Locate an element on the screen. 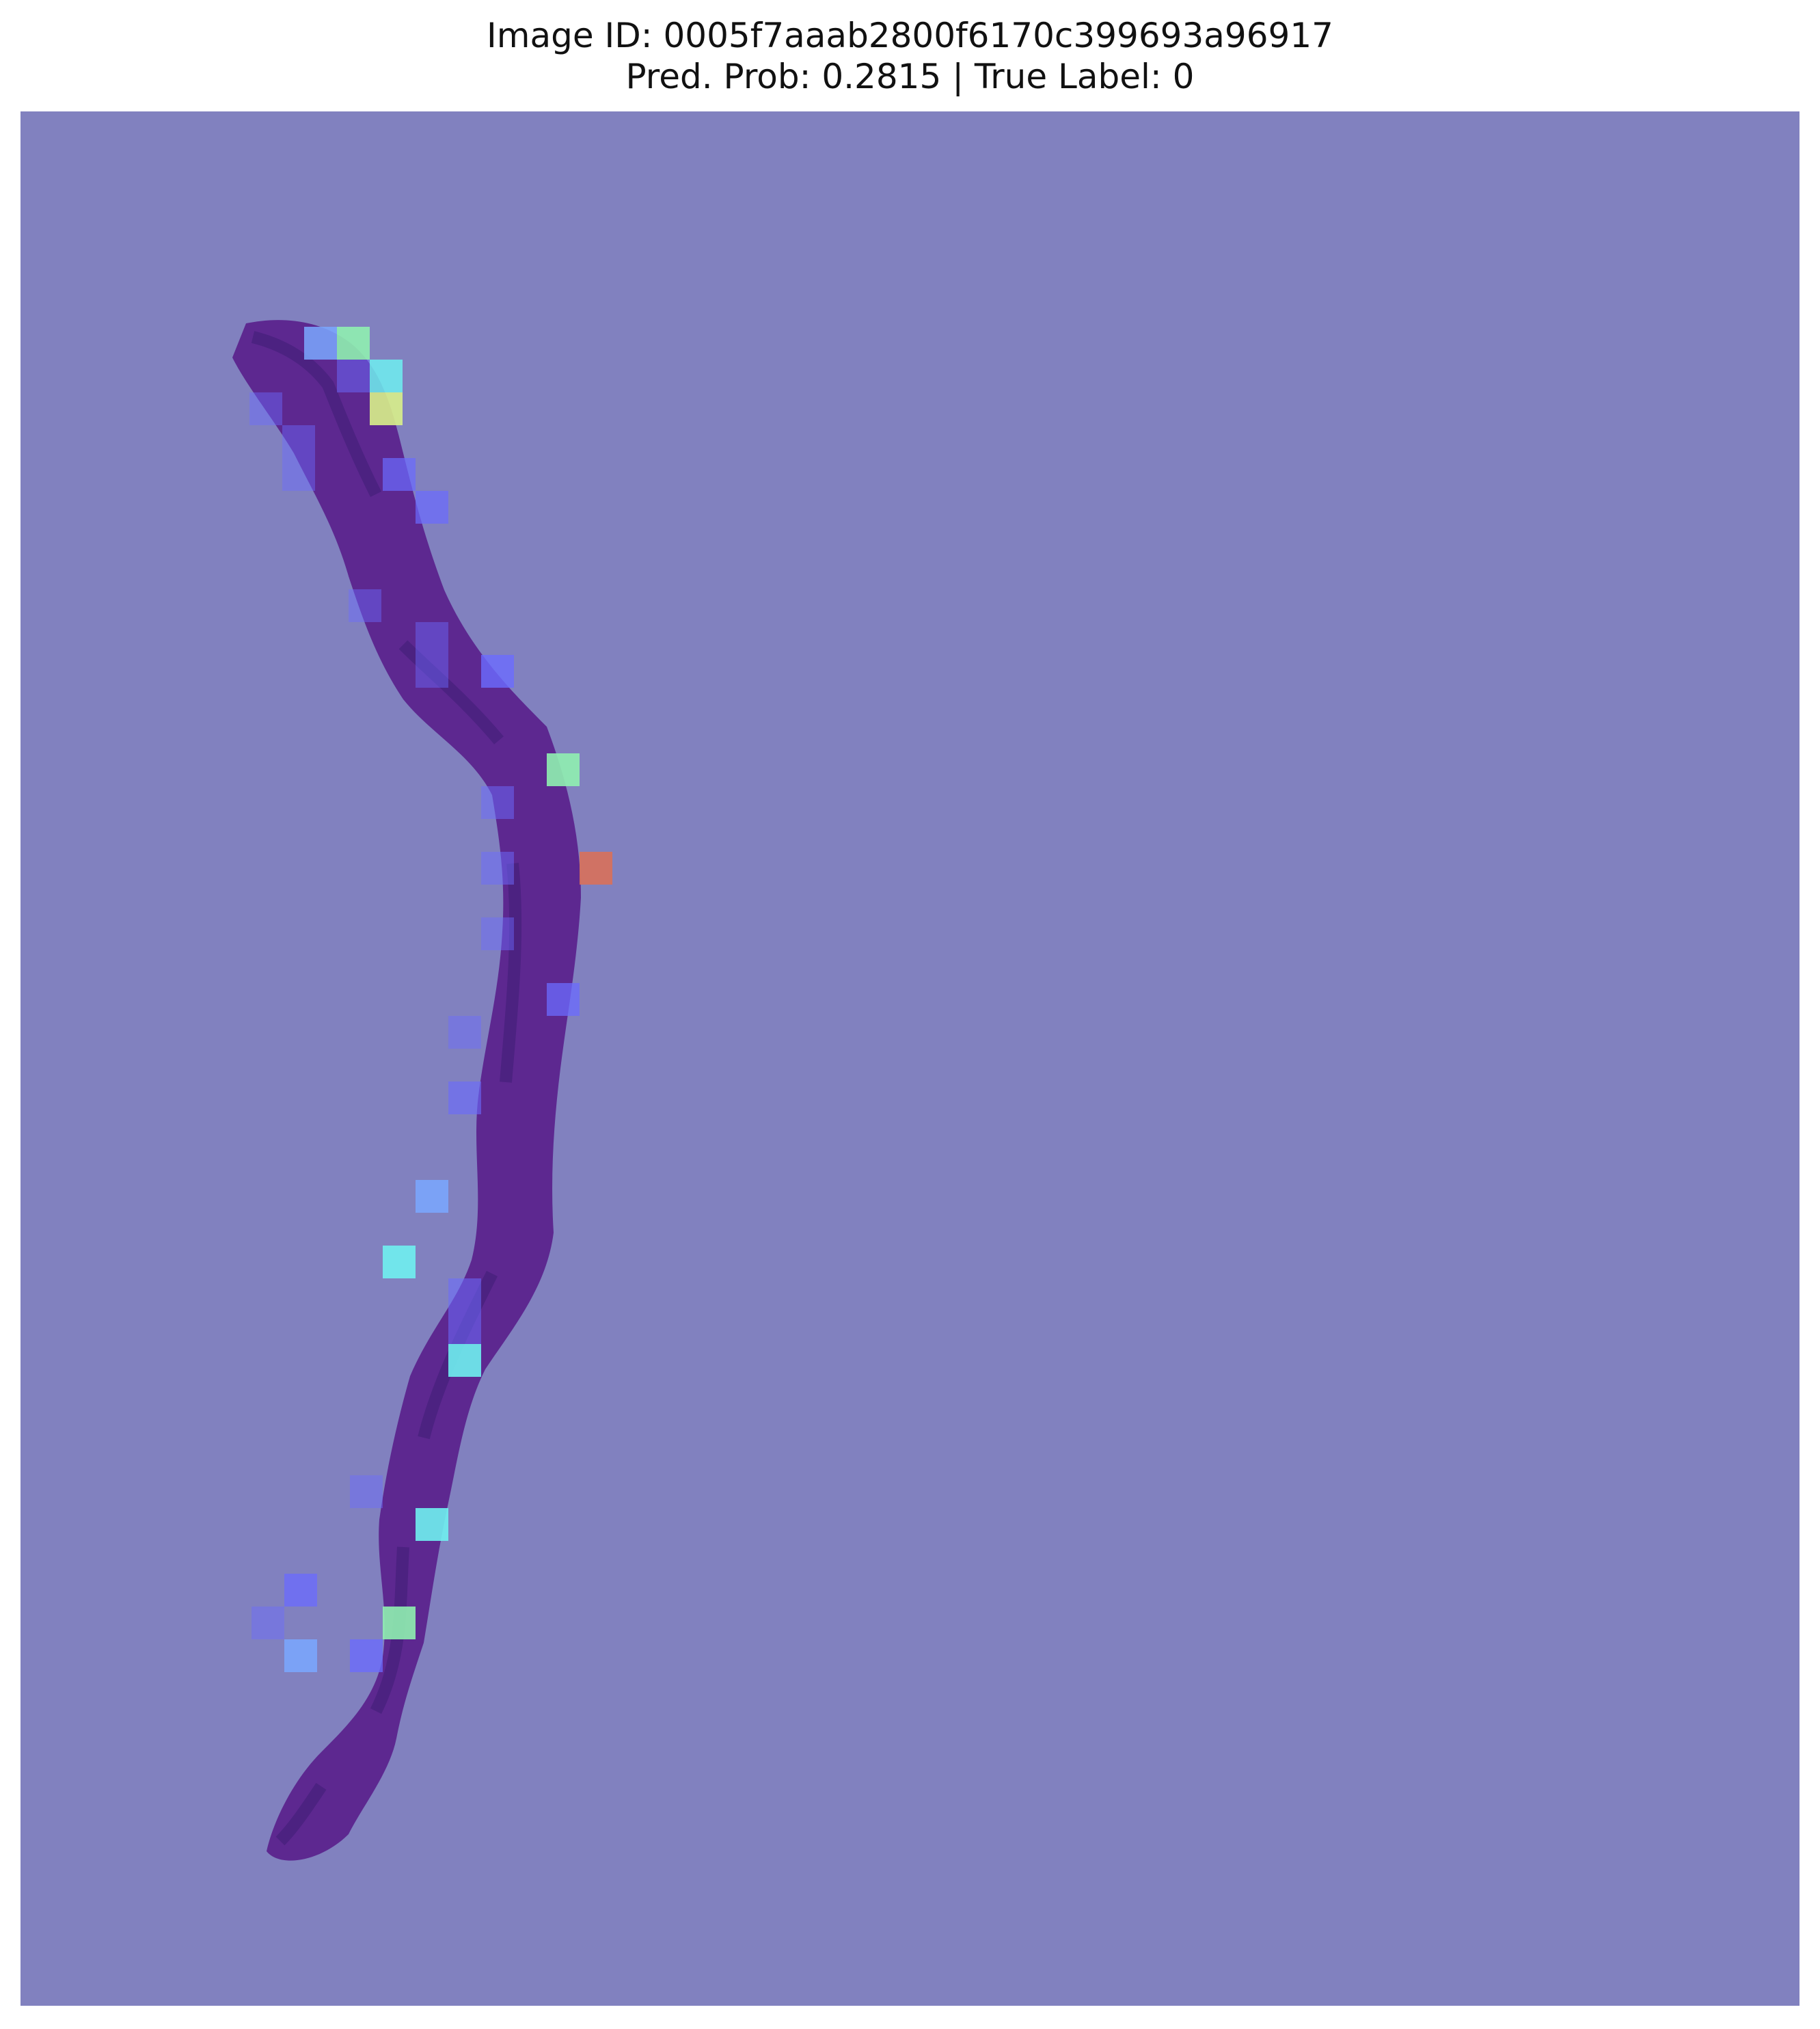  prediction-label: Pred. Prob: 0.2815 | True Label: 0 is located at coordinates (910, 76).